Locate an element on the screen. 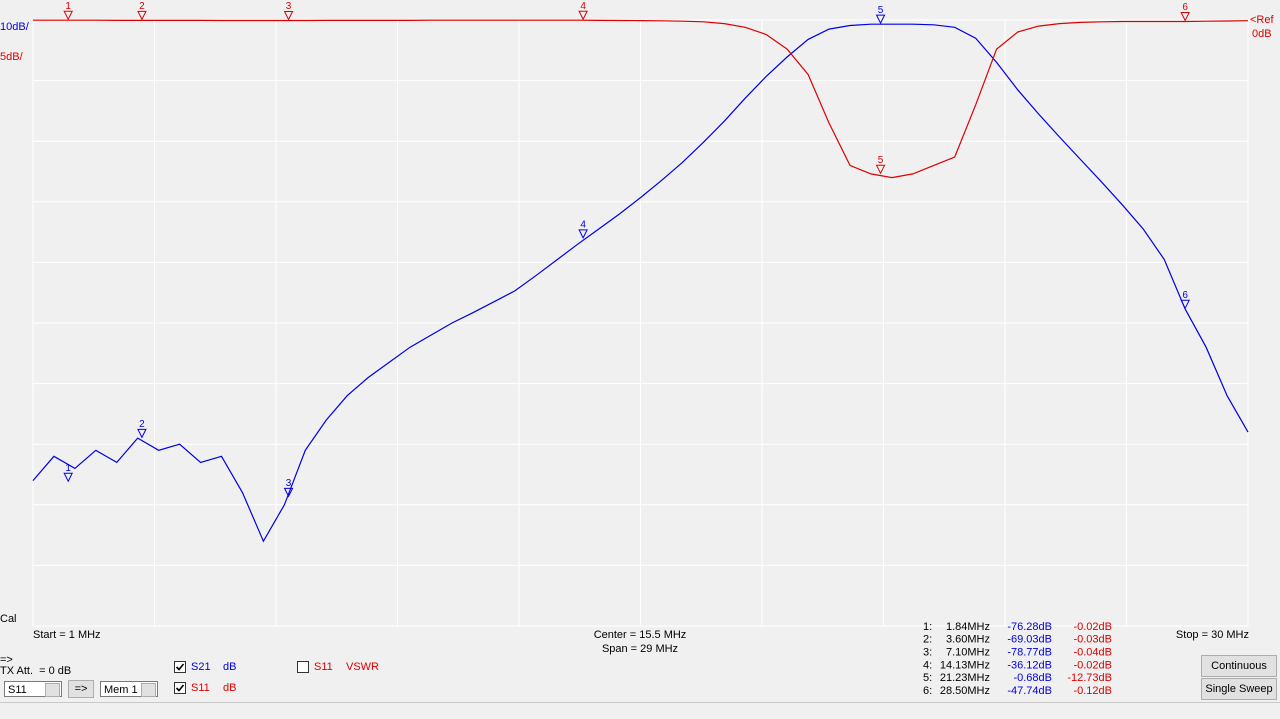  marker-s11: -0.04dB is located at coordinates (1092, 653).